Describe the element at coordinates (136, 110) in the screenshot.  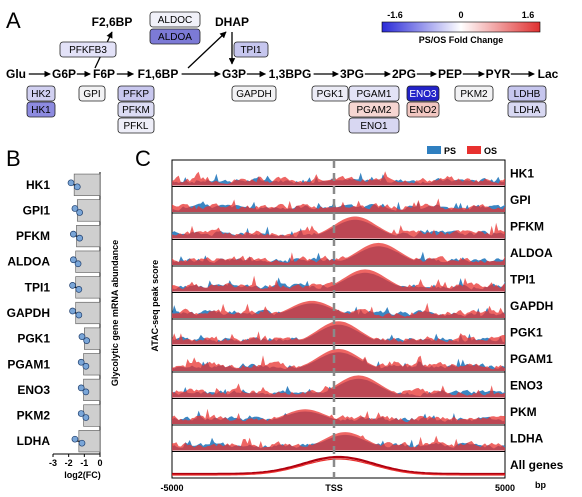
I see `enzyme-label: PFKM` at that location.